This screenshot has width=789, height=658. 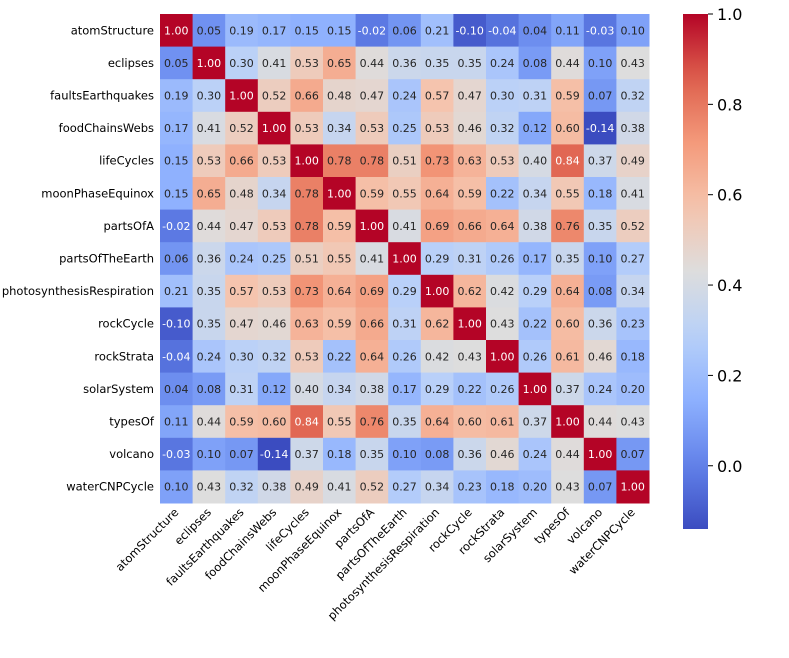 I want to click on cell-value-label-6-4: 0.78, so click(x=306, y=226).